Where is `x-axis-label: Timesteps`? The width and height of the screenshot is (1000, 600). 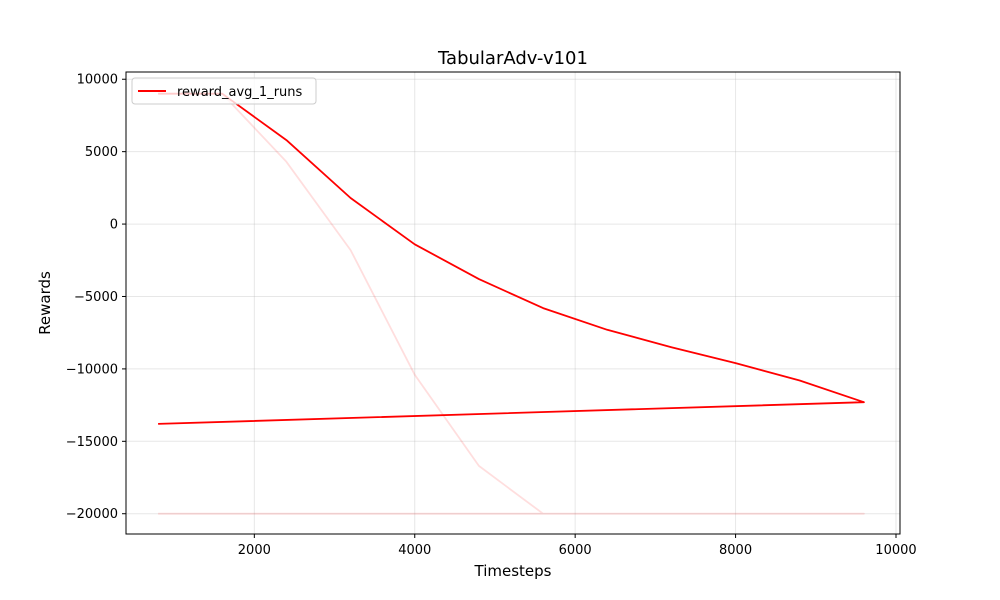
x-axis-label: Timesteps is located at coordinates (513, 571).